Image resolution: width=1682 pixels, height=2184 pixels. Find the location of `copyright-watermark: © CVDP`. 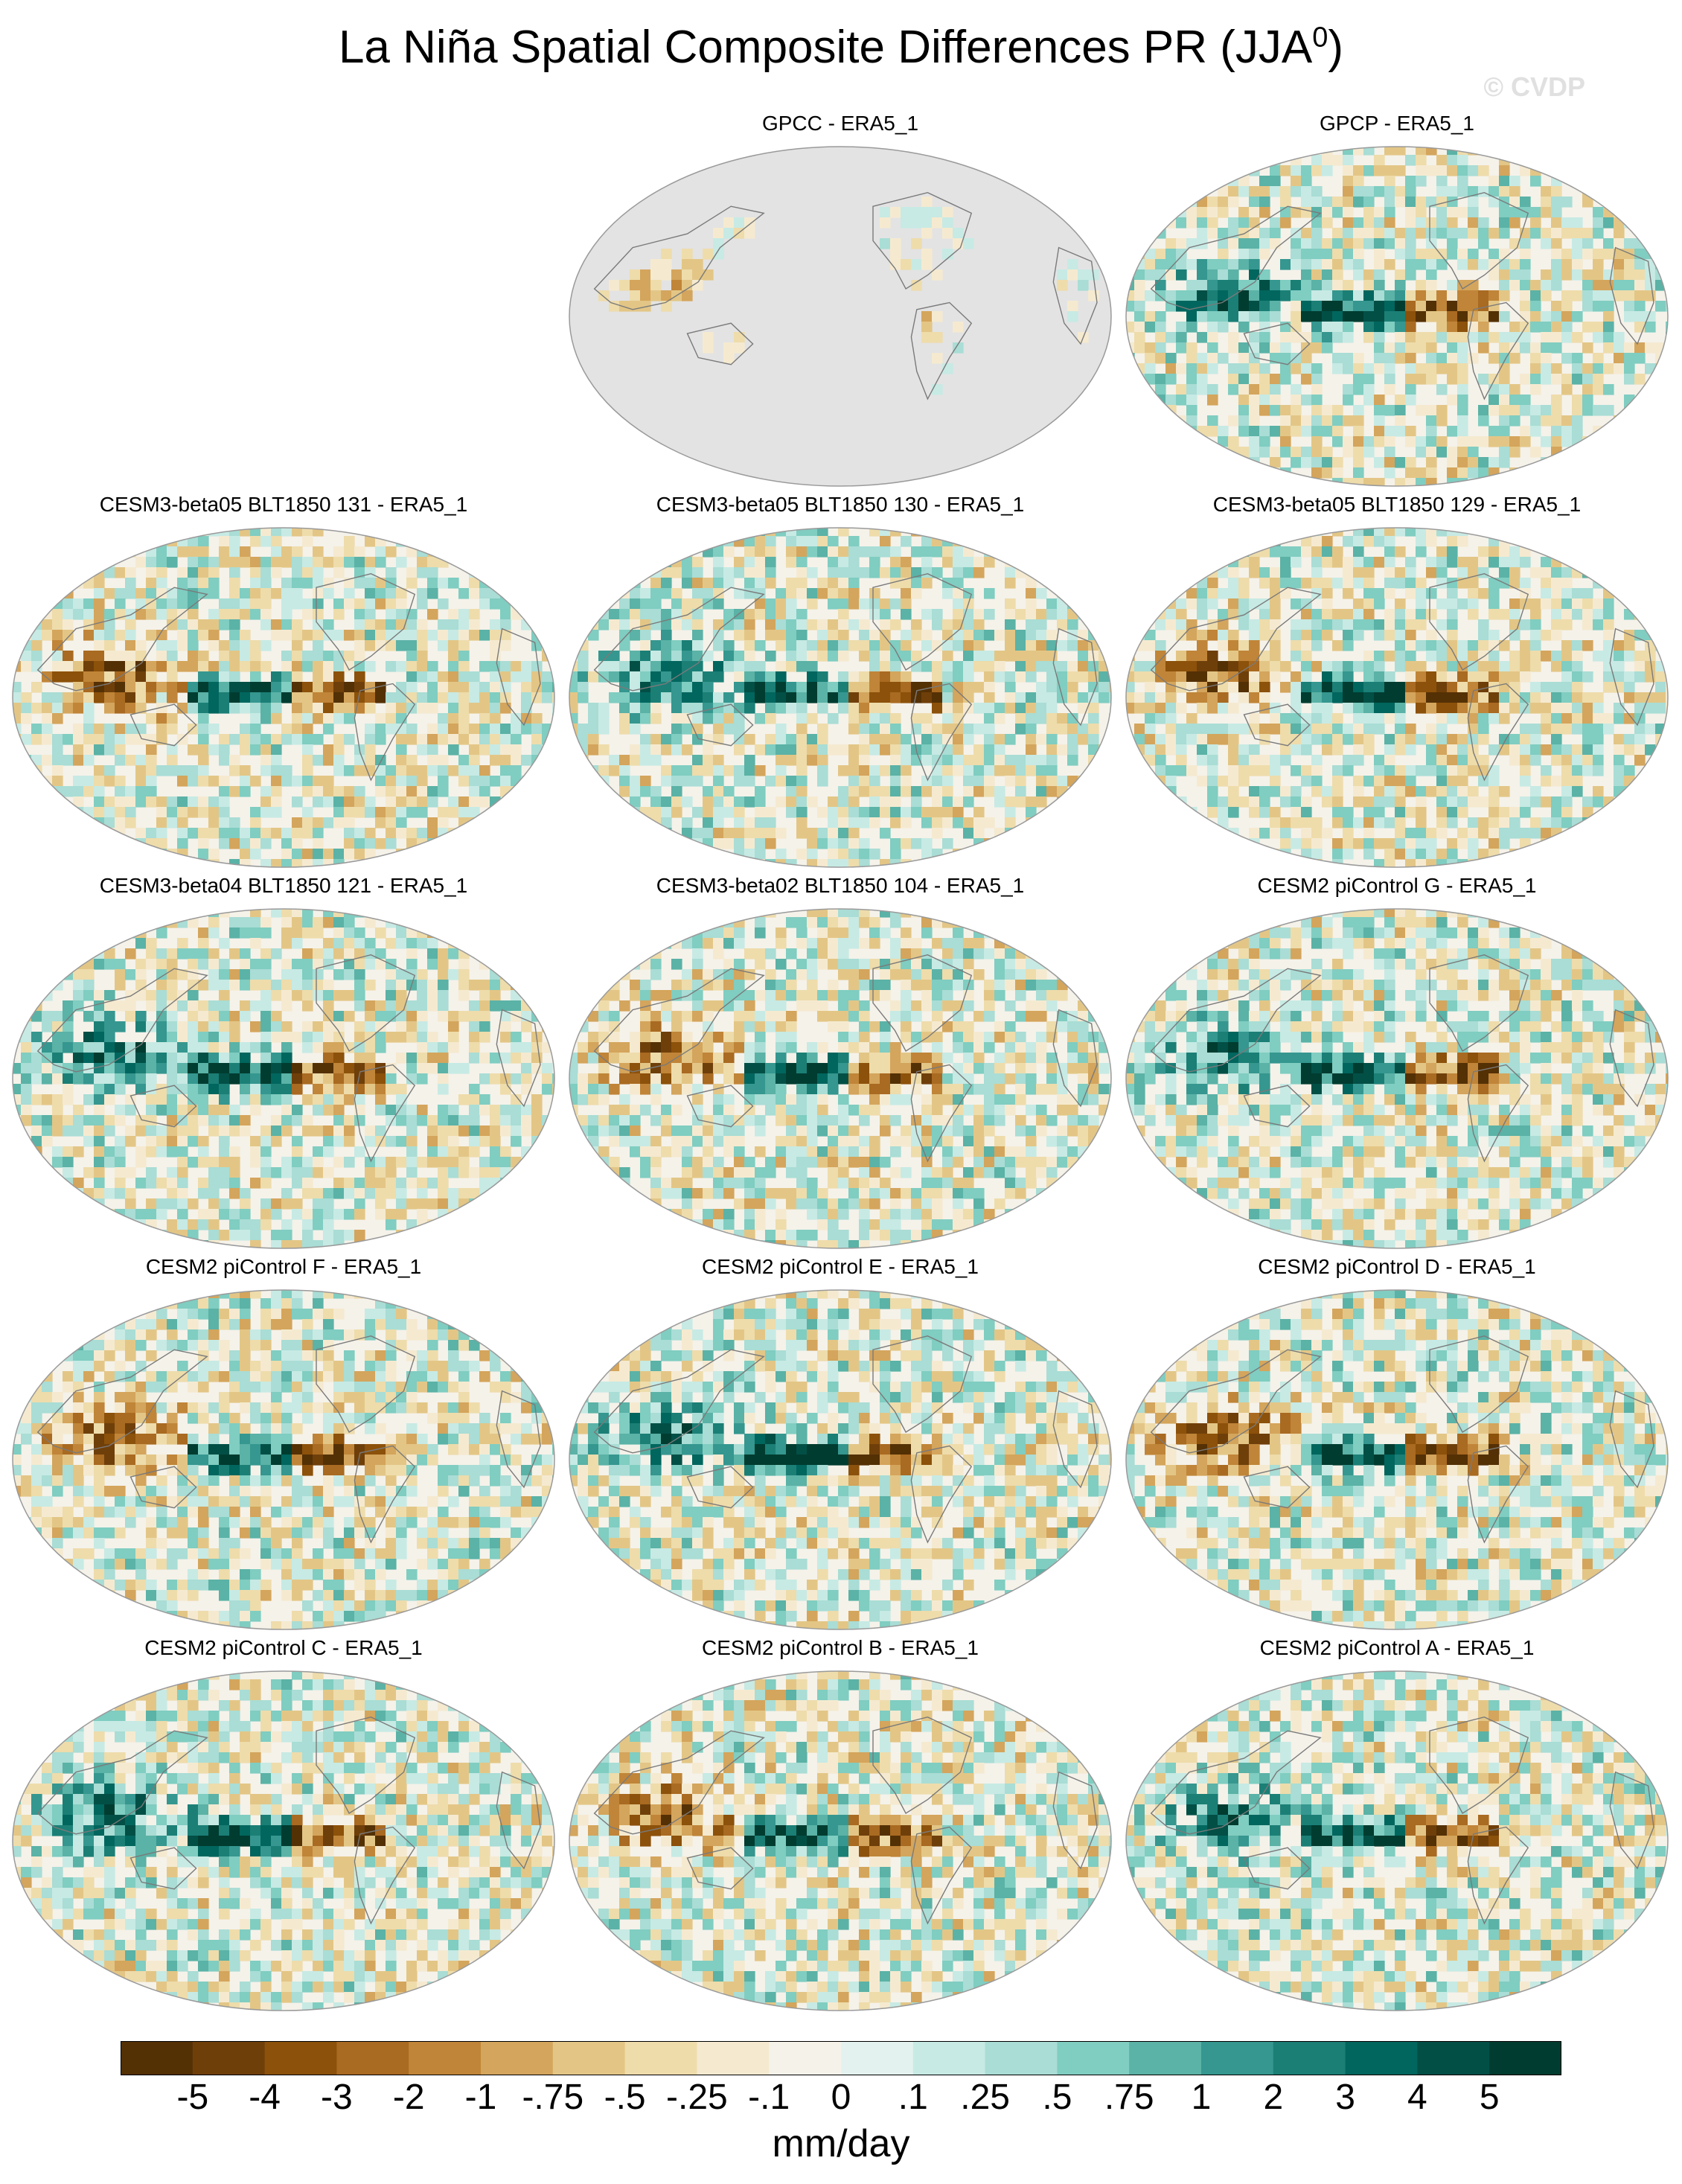

copyright-watermark: © CVDP is located at coordinates (1534, 86).